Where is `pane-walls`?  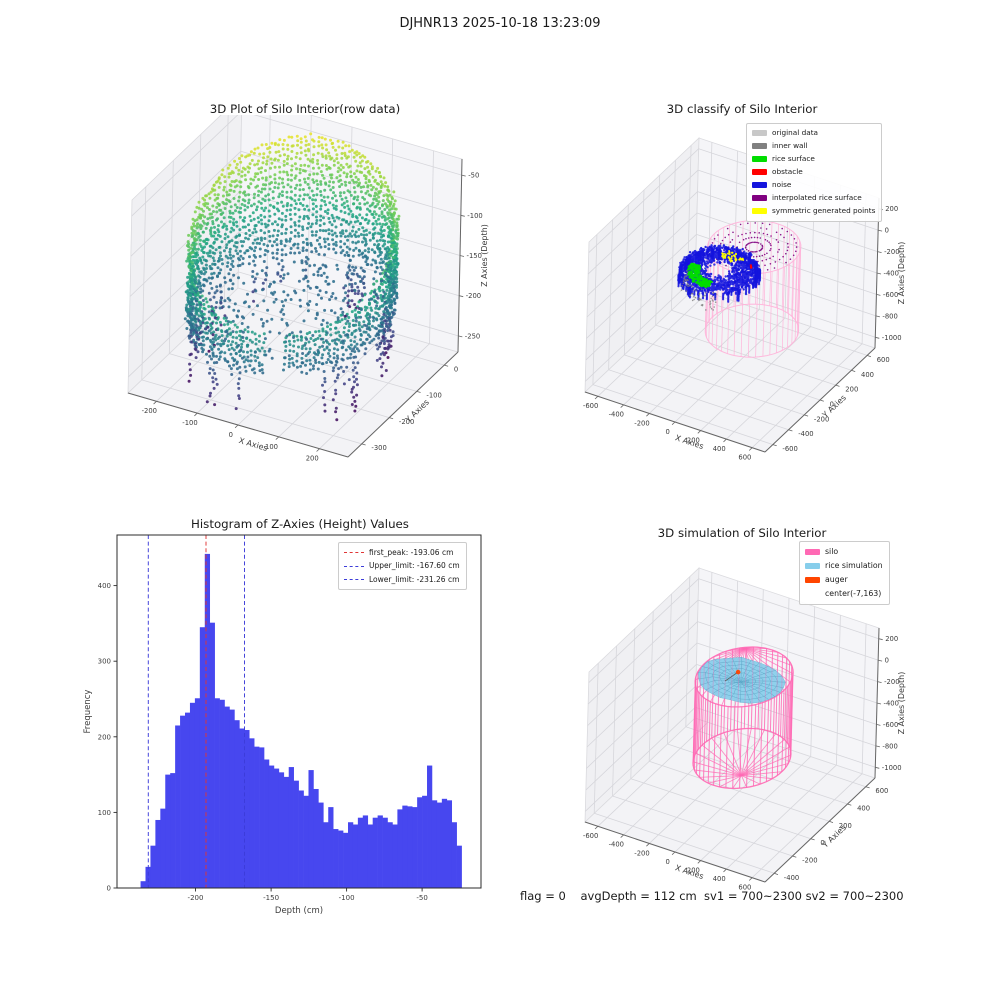
pane-walls is located at coordinates (295, 286).